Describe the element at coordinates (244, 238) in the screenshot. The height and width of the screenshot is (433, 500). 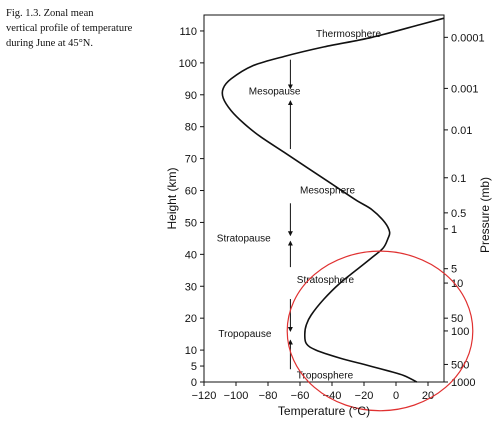
I see `layer-label: Stratopause` at that location.